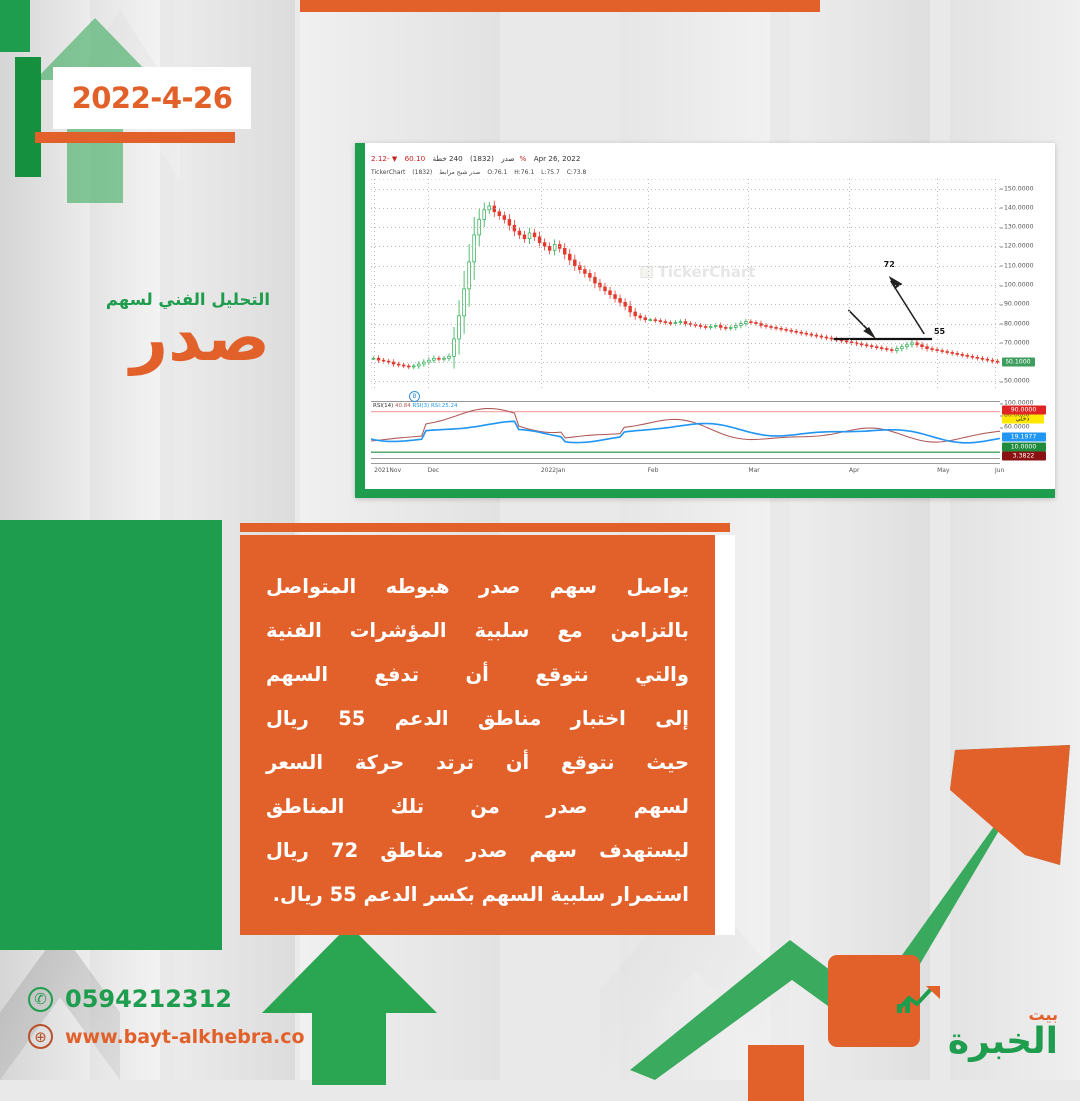  Describe the element at coordinates (776, 1073) in the screenshot. I see `decorative-orange-square-small` at that location.